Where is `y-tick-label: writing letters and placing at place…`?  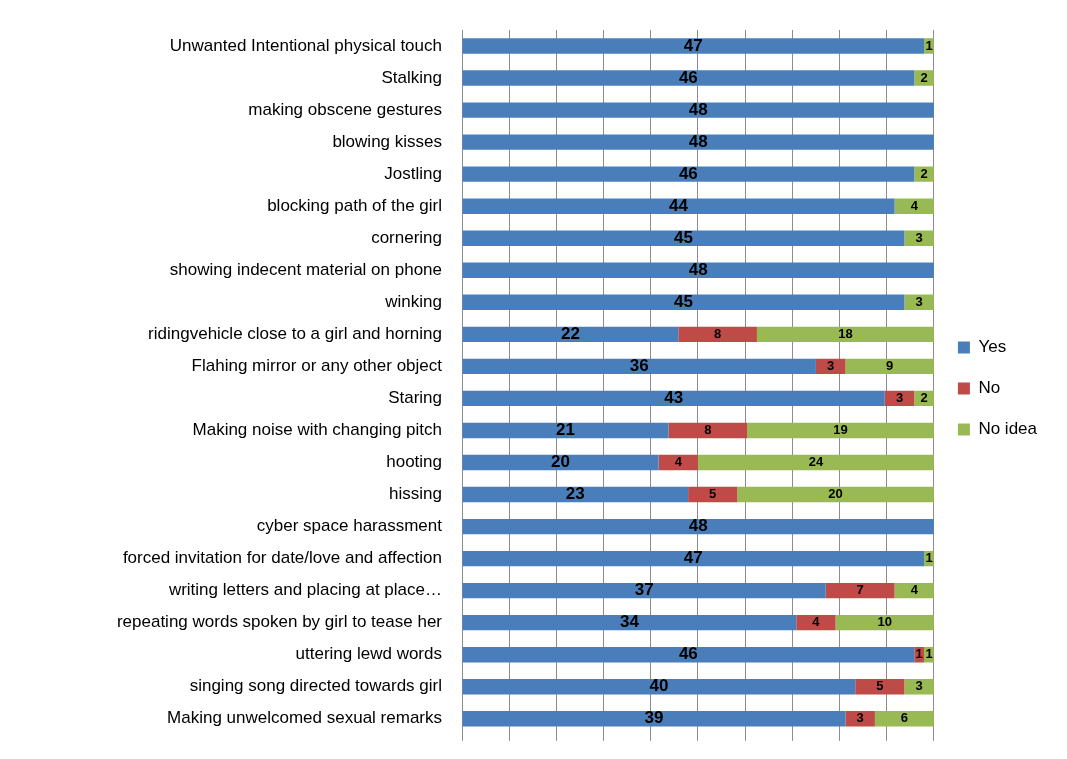
y-tick-label: writing letters and placing at place… is located at coordinates (304, 590).